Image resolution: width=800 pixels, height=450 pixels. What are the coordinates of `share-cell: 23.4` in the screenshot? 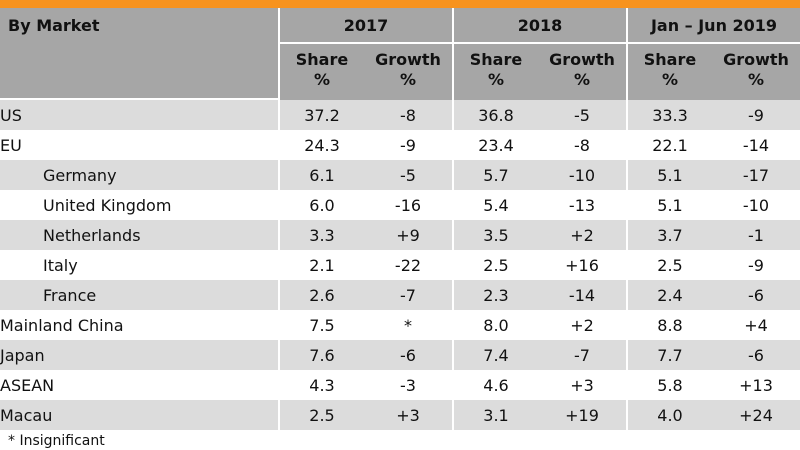 It's located at (495, 145).